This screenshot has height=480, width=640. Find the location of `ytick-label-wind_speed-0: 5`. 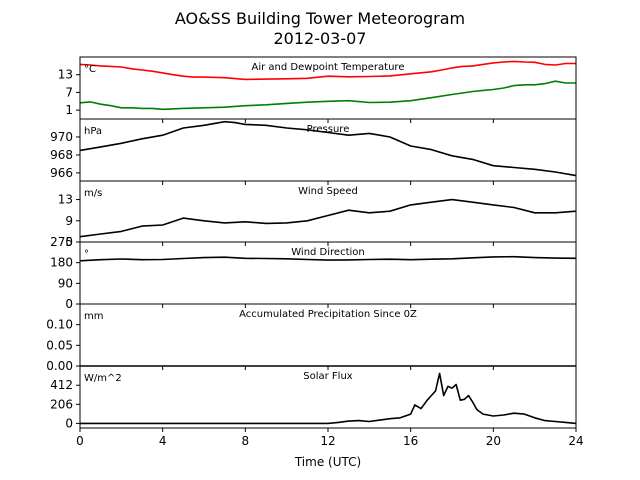

ytick-label-wind_speed-0: 5 is located at coordinates (69, 242).